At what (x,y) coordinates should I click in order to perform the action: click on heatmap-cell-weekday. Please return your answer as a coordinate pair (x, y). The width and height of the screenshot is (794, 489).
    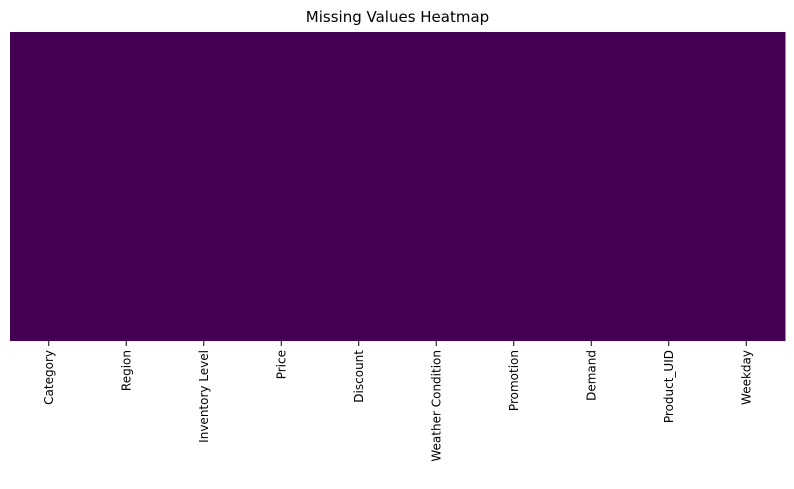
    Looking at the image, I should click on (746, 186).